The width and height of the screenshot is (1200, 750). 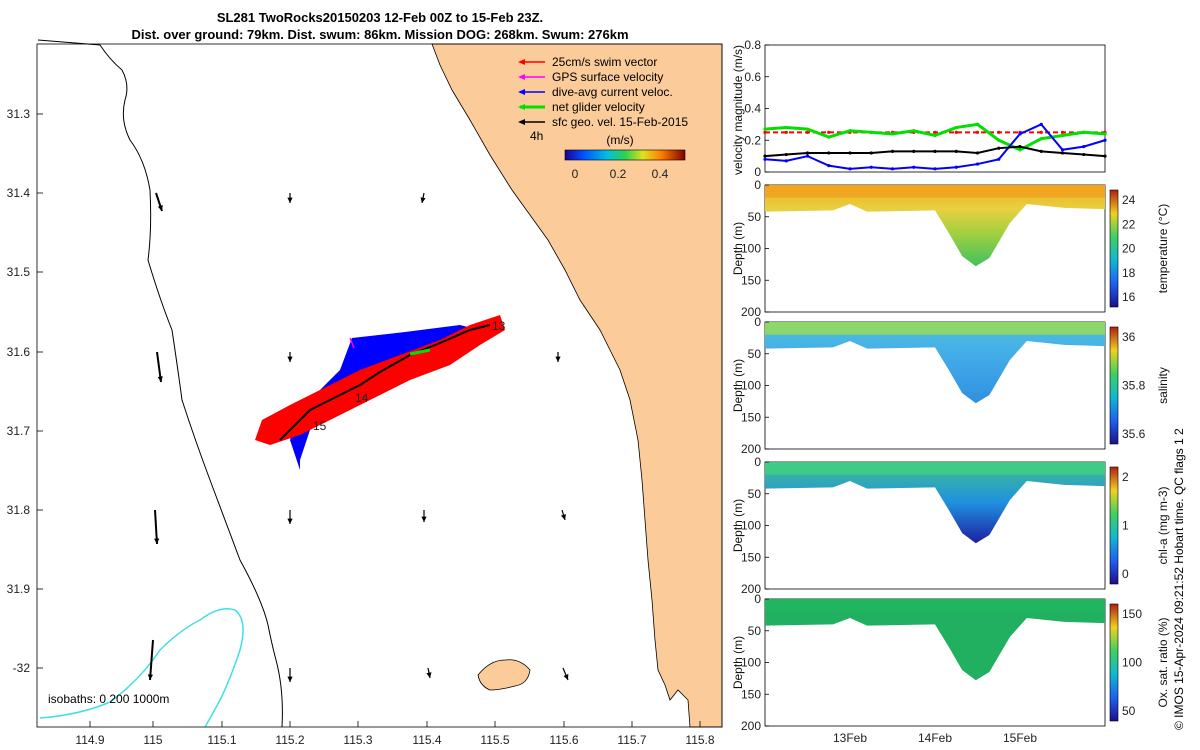 What do you see at coordinates (738, 110) in the screenshot?
I see `vel-ylabel: velocity magnitude (m/s)` at bounding box center [738, 110].